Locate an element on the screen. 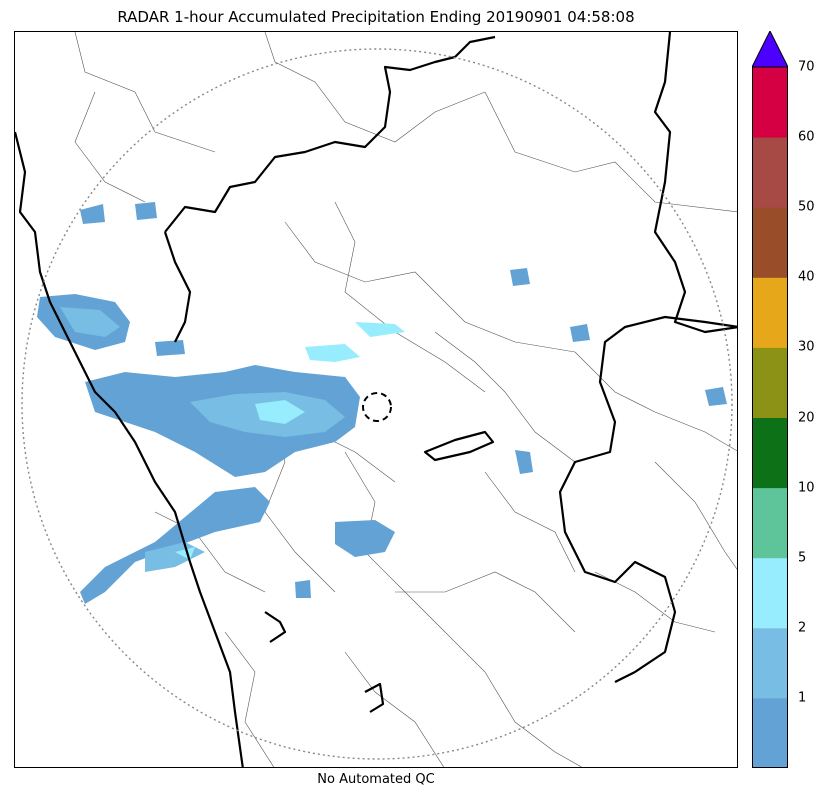 Image resolution: width=825 pixels, height=797 pixels. colorbar is located at coordinates (770, 399).